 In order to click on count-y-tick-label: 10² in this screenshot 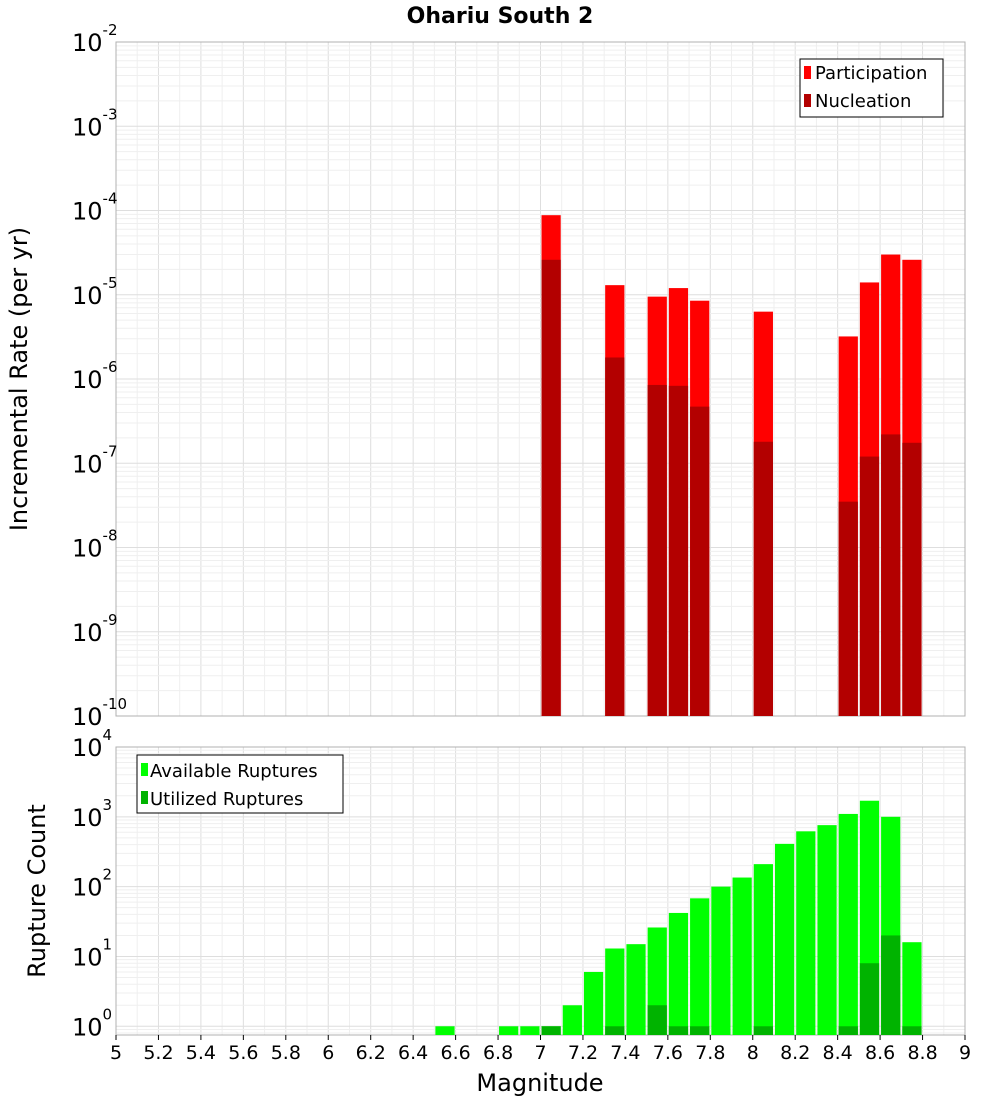, I will do `click(92, 884)`.